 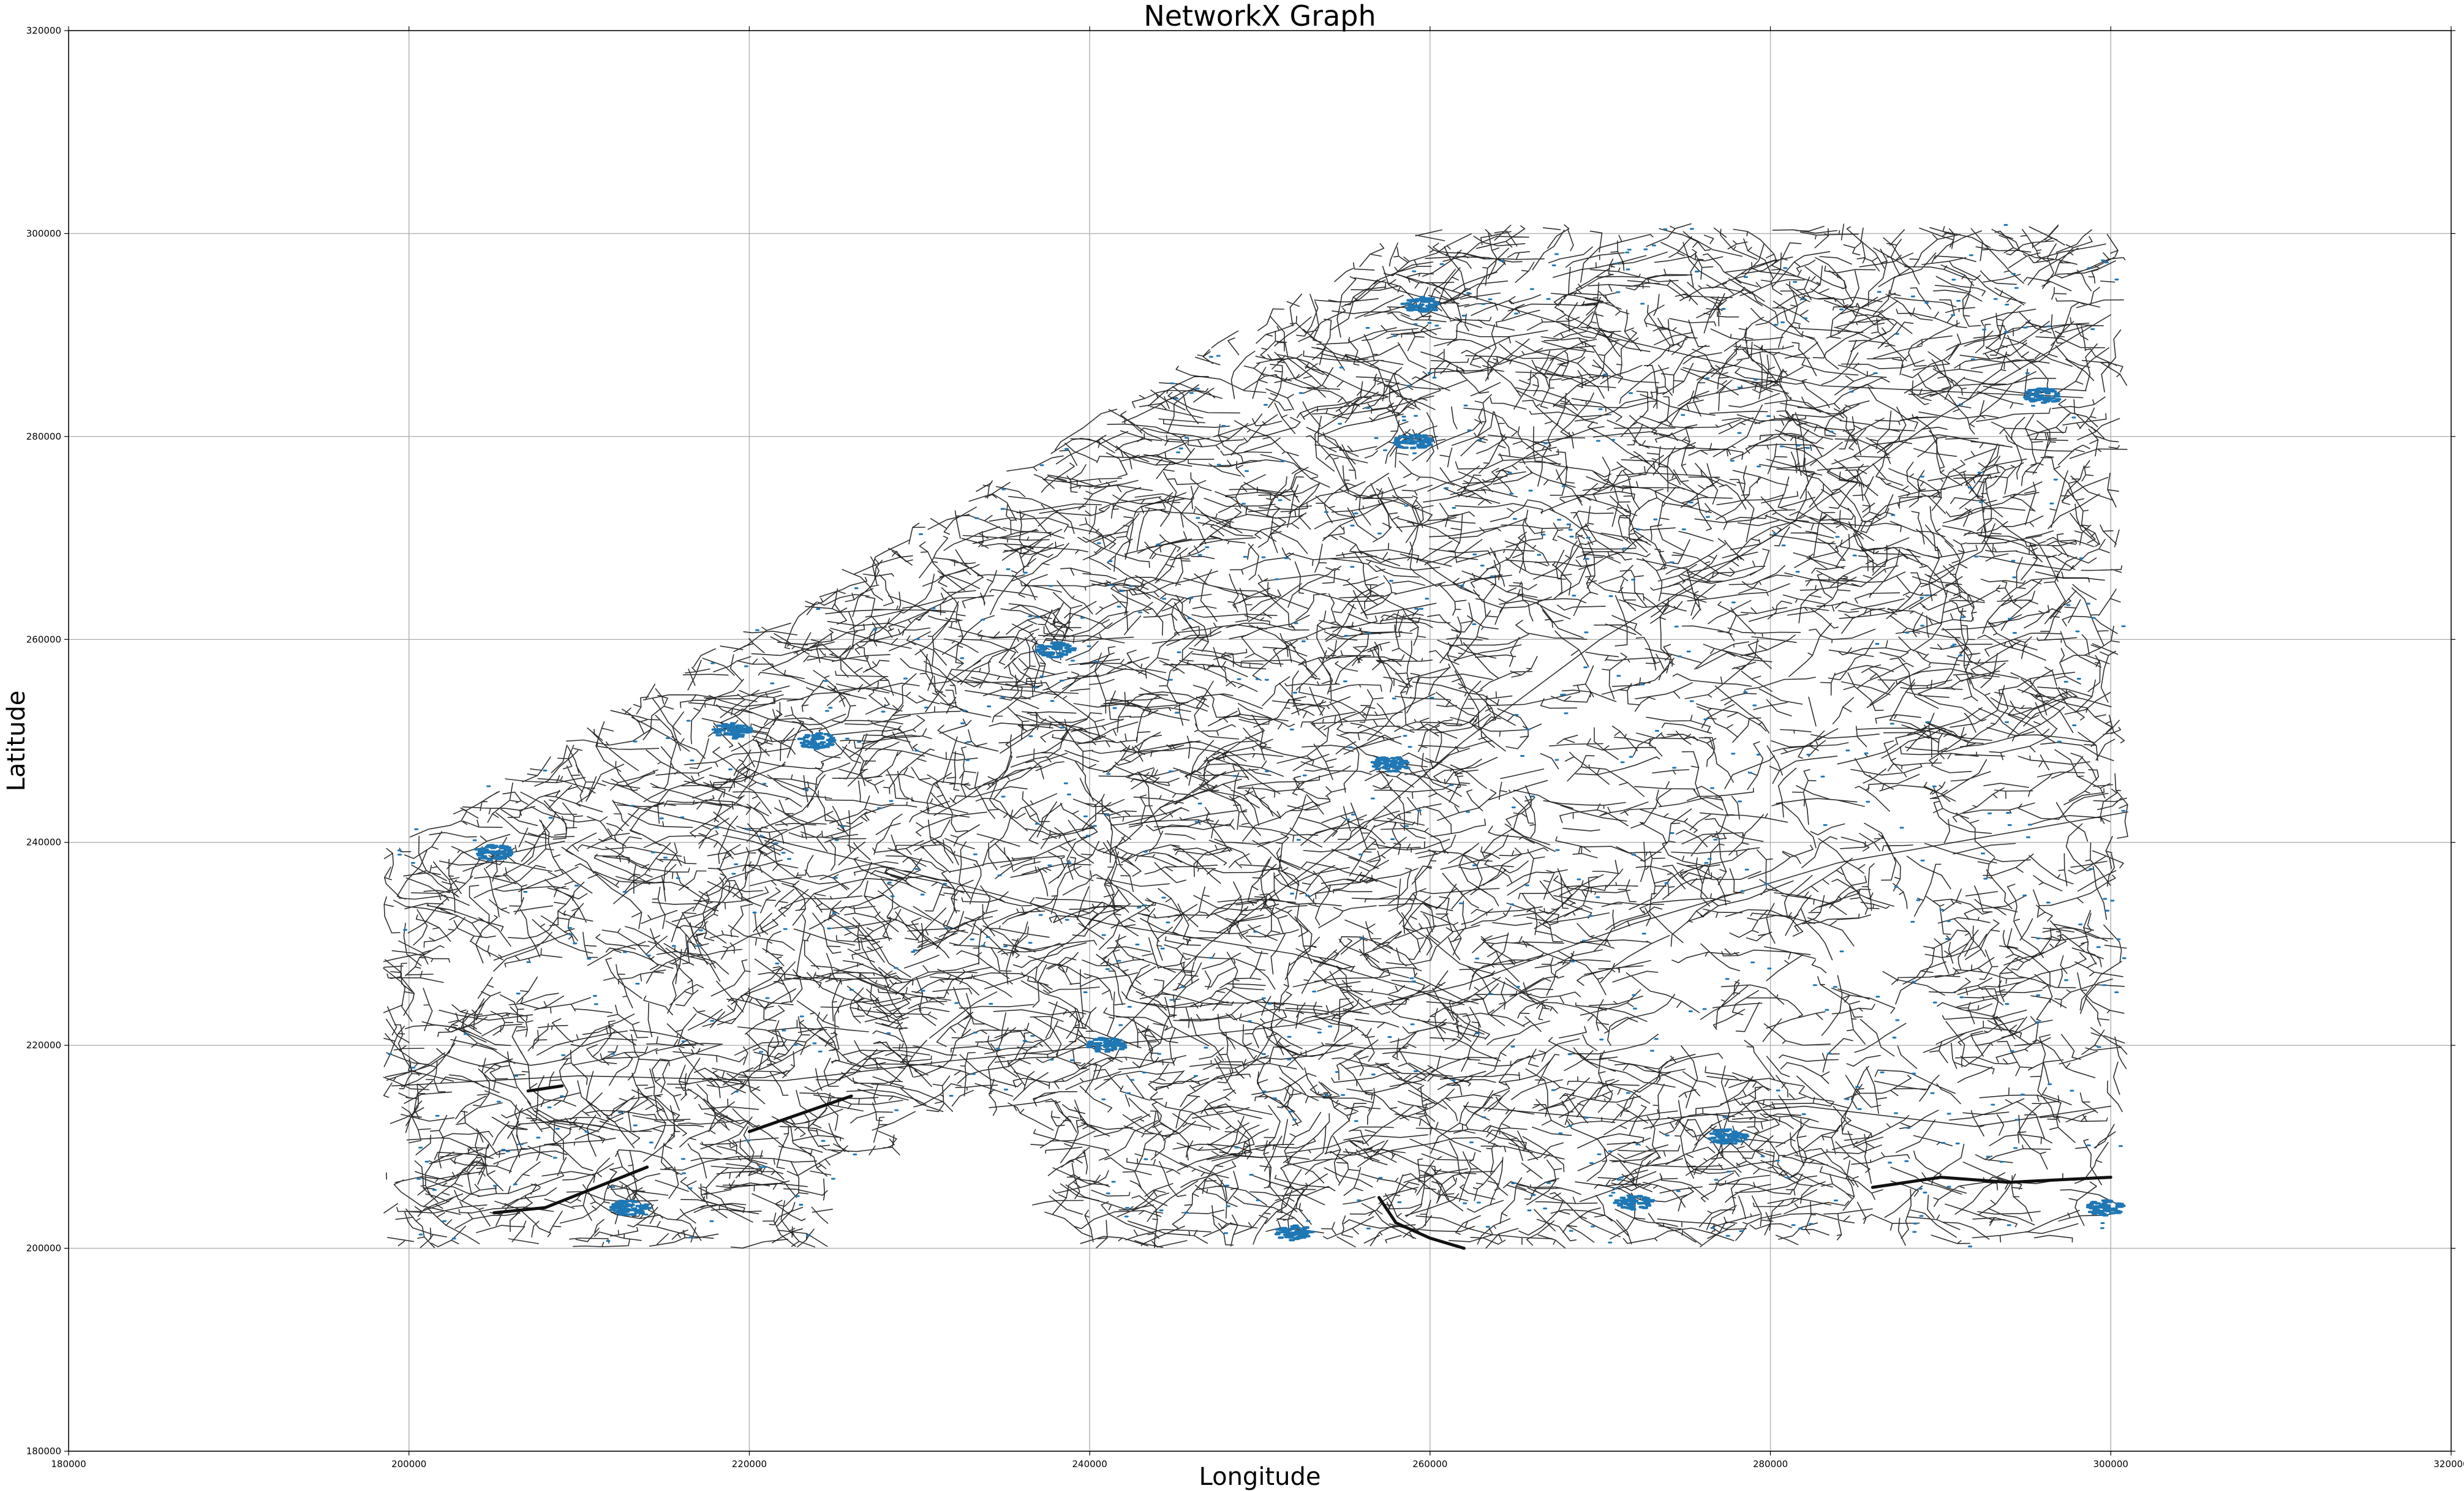 What do you see at coordinates (43, 1452) in the screenshot?
I see `y-tick-label: 180000` at bounding box center [43, 1452].